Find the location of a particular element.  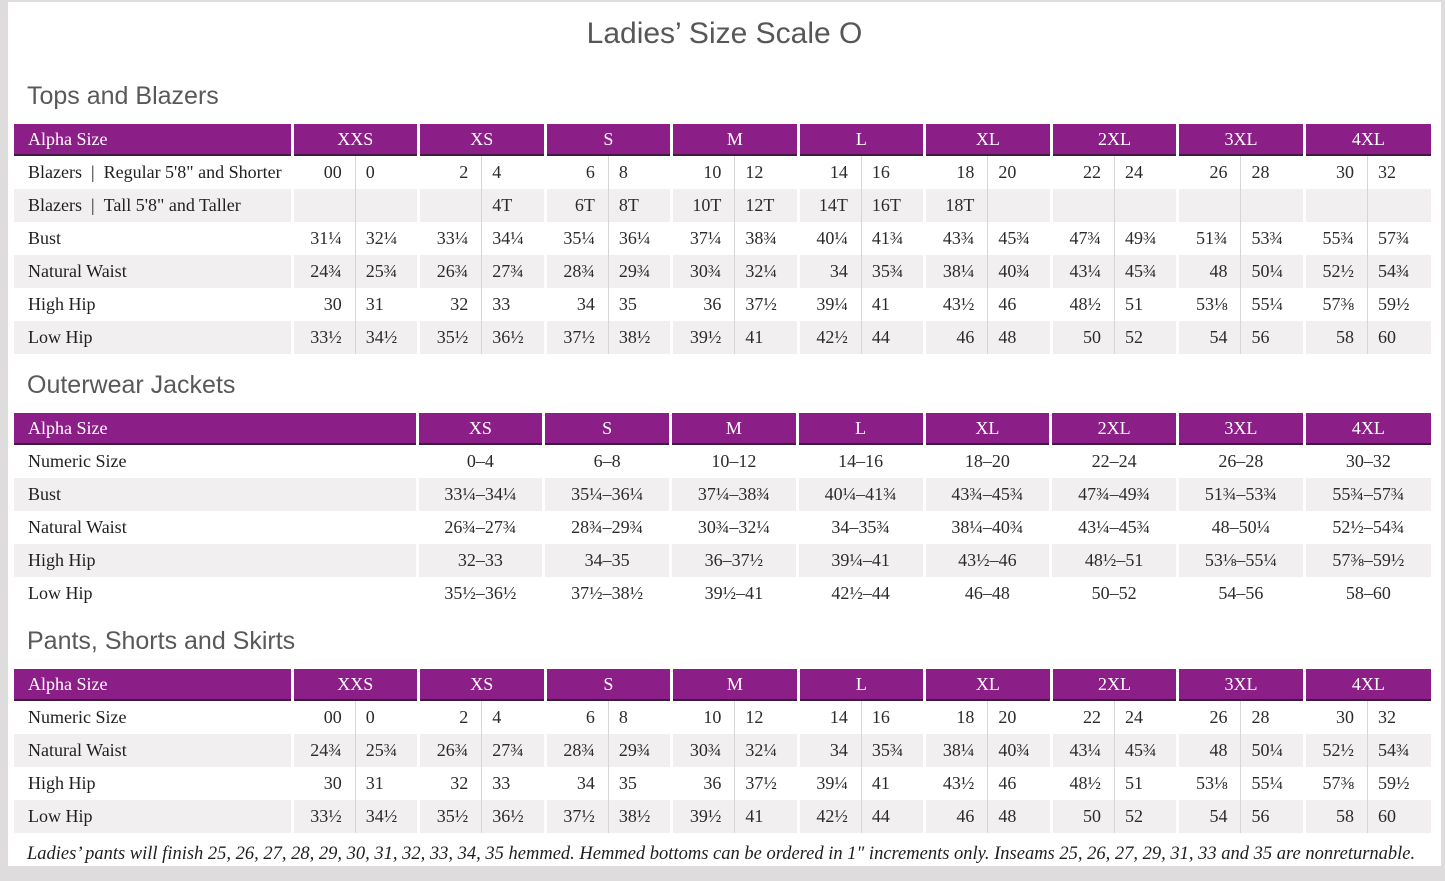

size-cell: 52½ is located at coordinates (1335, 750).